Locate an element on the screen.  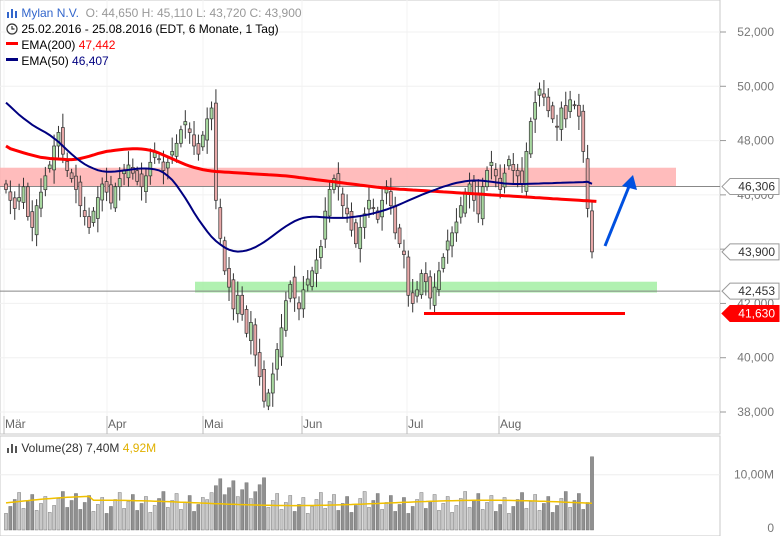
clock-icon is located at coordinates (12, 29).